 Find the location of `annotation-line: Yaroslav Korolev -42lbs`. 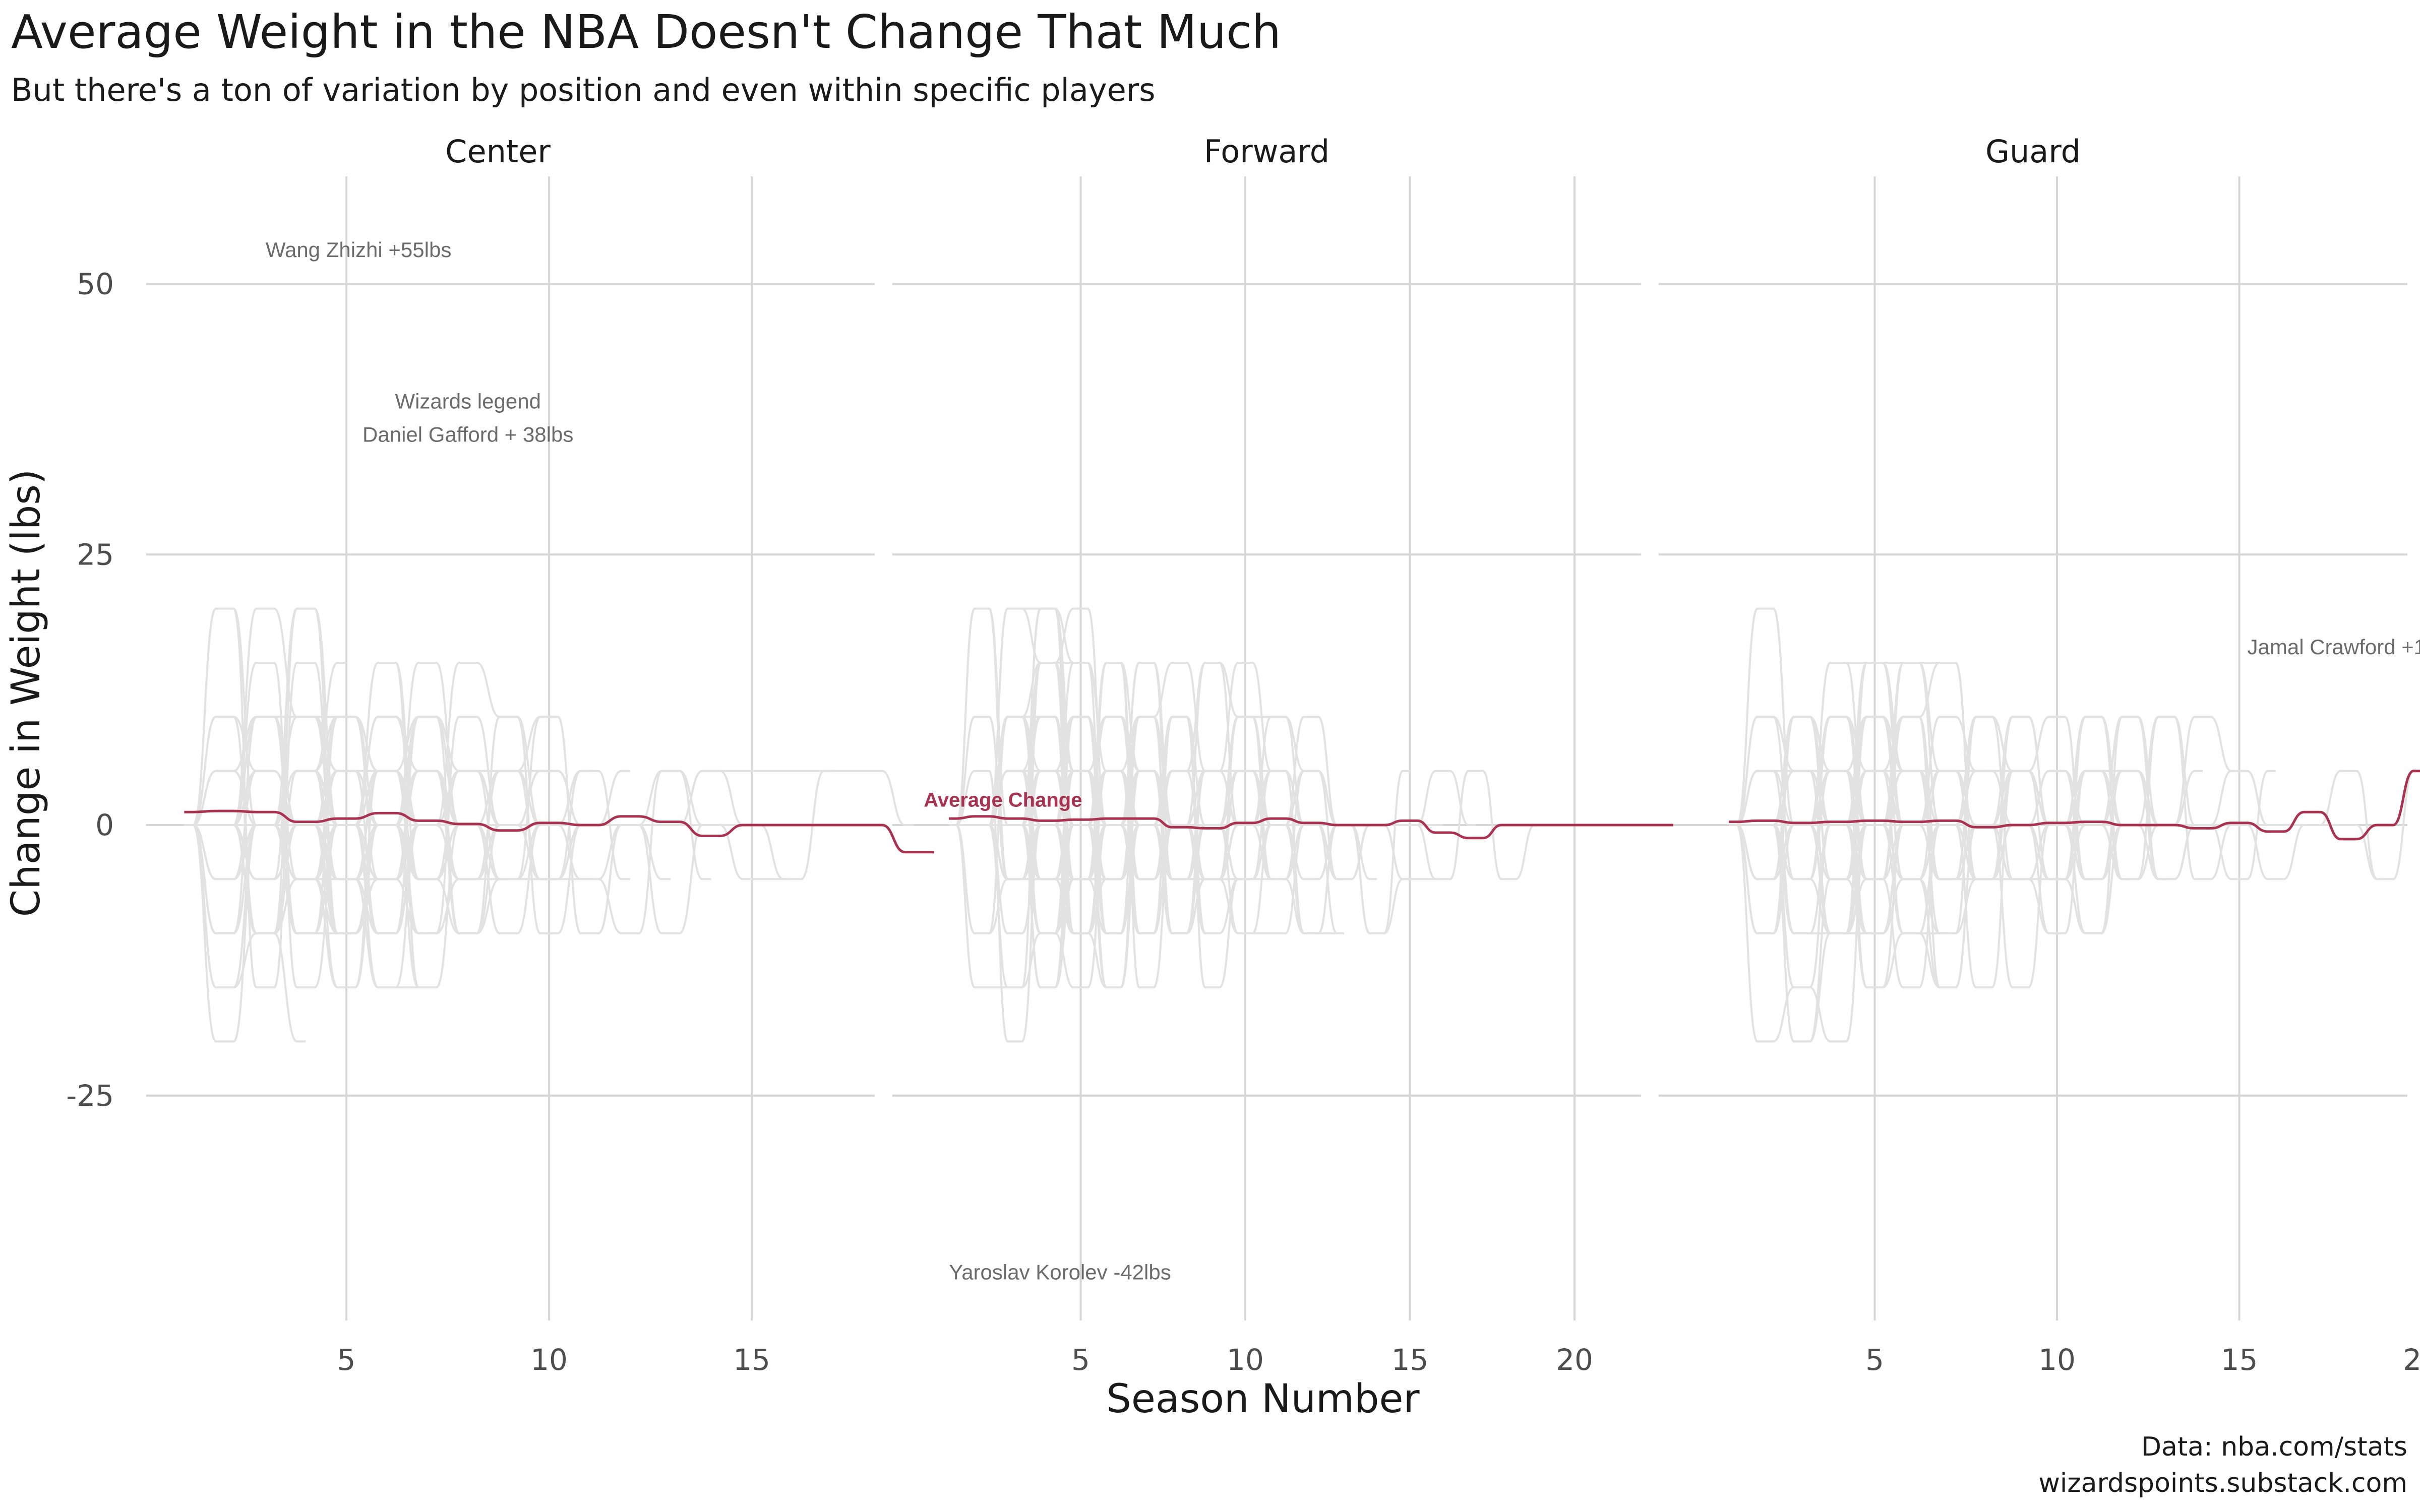

annotation-line: Yaroslav Korolev -42lbs is located at coordinates (1060, 1272).